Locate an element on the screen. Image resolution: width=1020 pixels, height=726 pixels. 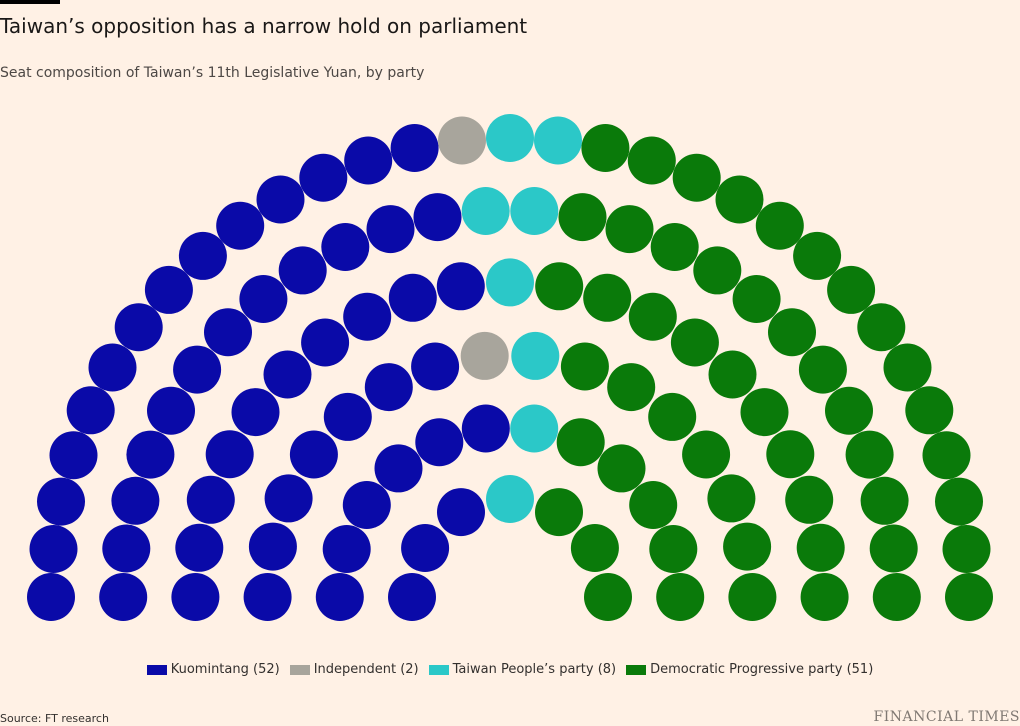
legend-label: Independent (2) is located at coordinates (366, 669).